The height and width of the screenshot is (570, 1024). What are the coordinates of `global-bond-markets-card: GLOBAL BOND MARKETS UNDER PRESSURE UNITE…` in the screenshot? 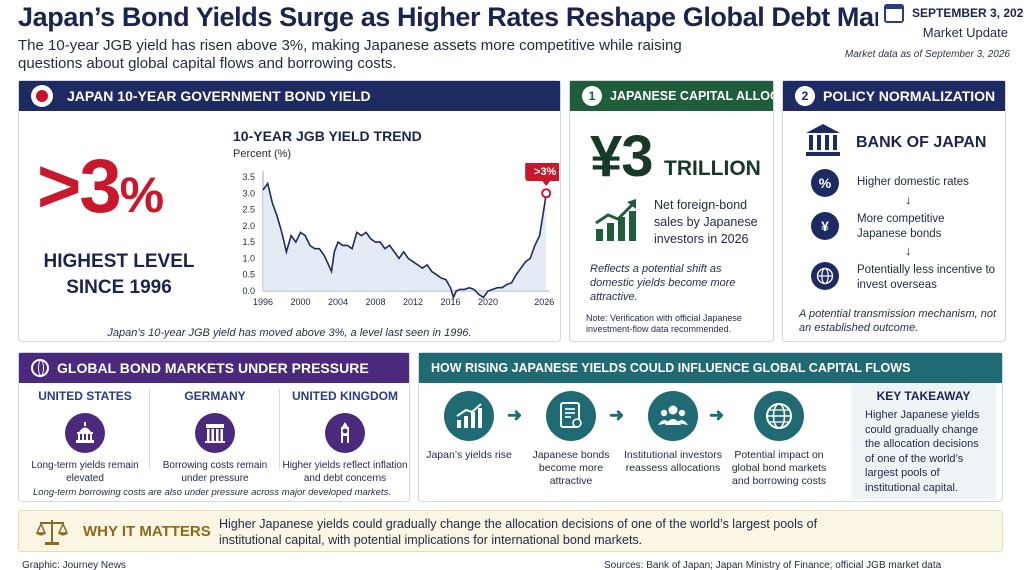 It's located at (214, 427).